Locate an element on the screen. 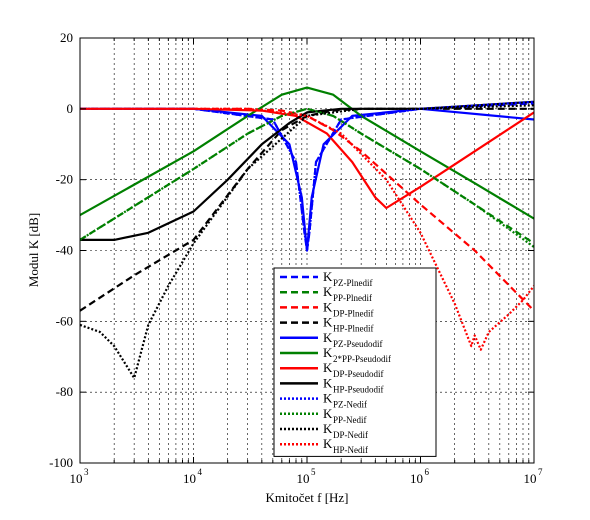 The height and width of the screenshot is (520, 590). legend-label-sub: DP-Plnedif is located at coordinates (353, 313).